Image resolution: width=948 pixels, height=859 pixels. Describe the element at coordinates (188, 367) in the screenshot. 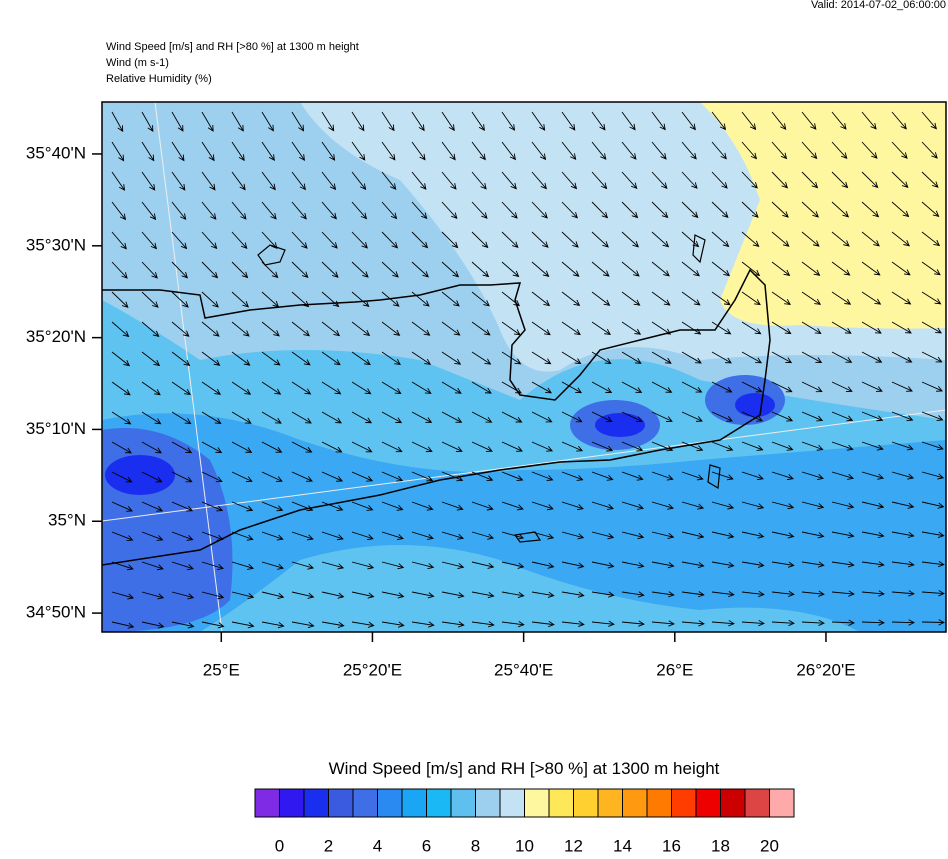

I see `graticule` at that location.